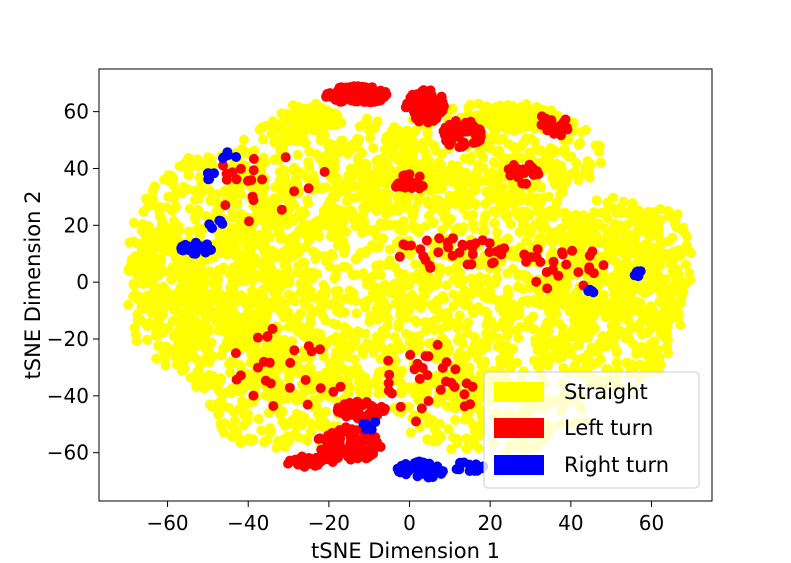  Describe the element at coordinates (591, 430) in the screenshot. I see `legend: Straight Left turn Right turn` at that location.